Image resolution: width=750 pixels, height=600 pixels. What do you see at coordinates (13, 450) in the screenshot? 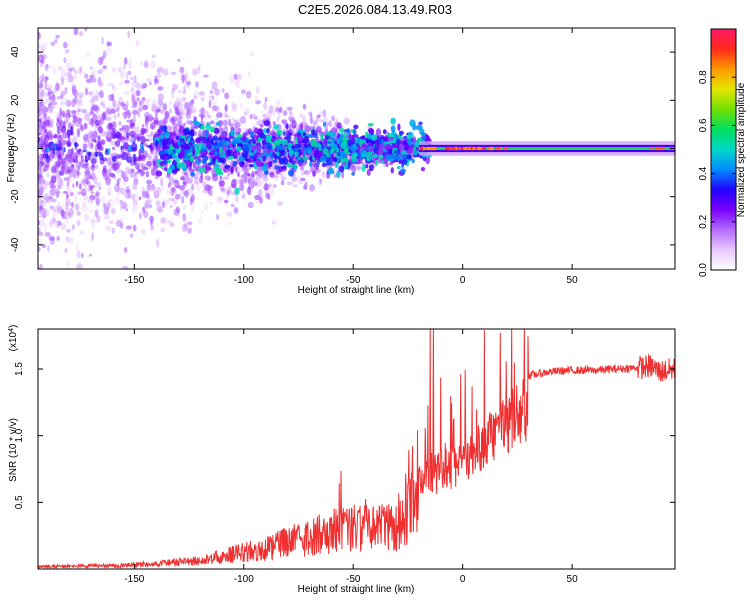
I see `snr-ylabel: SNR (10 * v/v)` at bounding box center [13, 450].